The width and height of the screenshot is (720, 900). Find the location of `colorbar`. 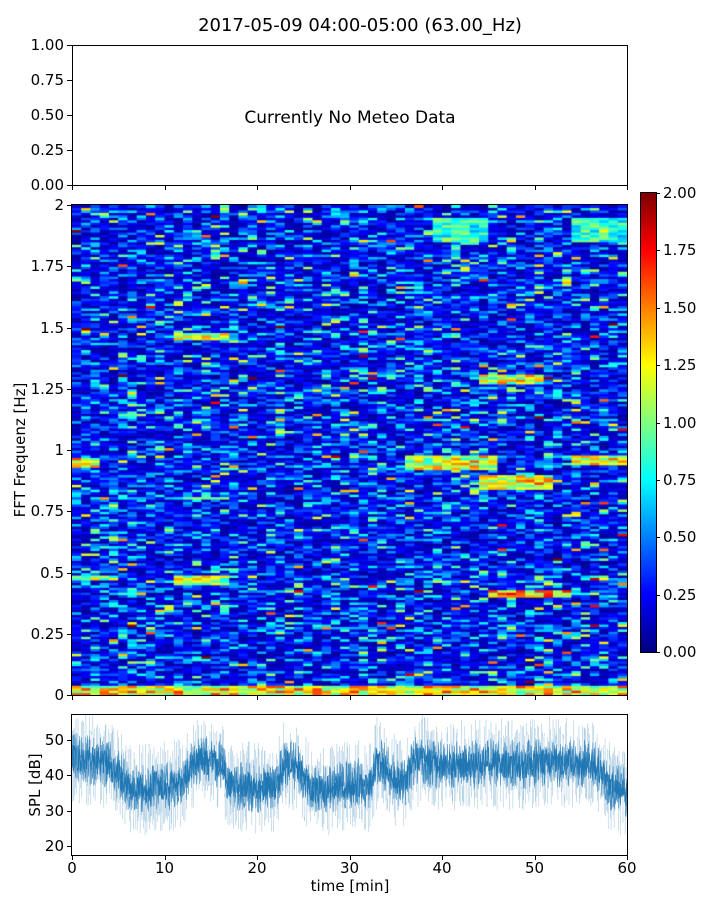

colorbar is located at coordinates (648, 422).